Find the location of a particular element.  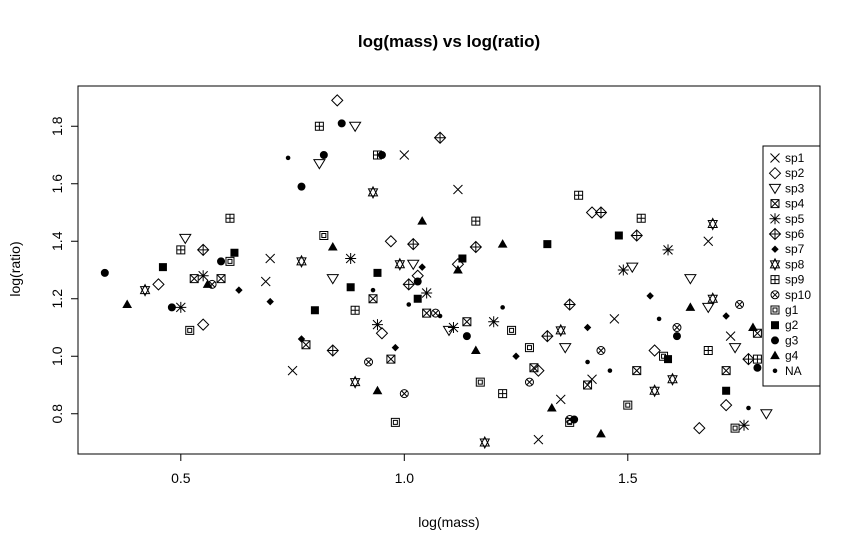

y-tick-label: 0.8 is located at coordinates (57, 414).